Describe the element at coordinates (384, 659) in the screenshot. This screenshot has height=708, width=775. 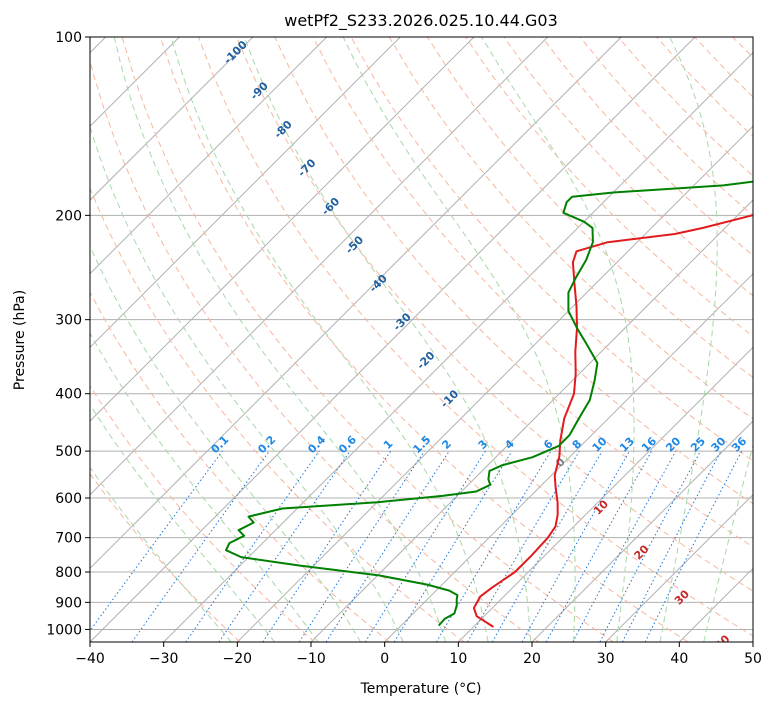
I see `x-tick-label: 0` at that location.